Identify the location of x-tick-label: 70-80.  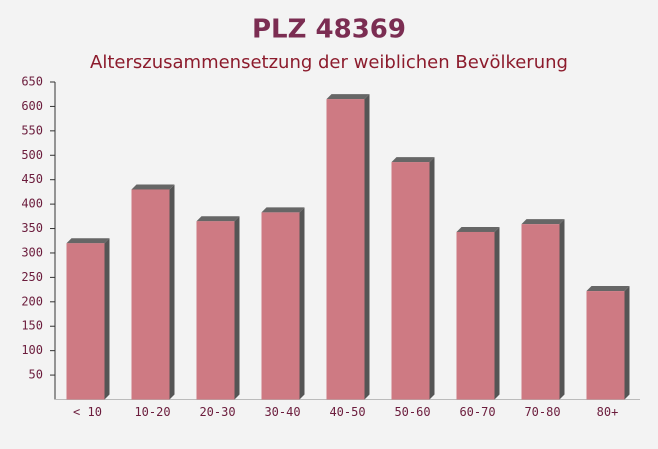
(542, 412).